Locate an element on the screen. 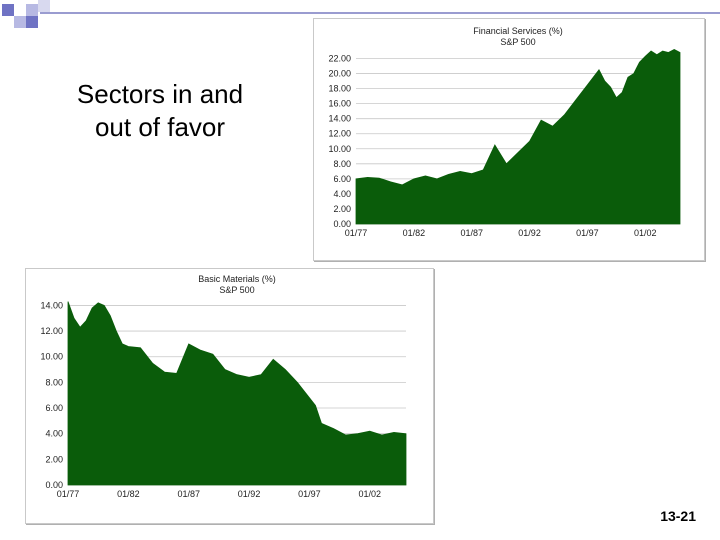  header-rule is located at coordinates (380, 13).